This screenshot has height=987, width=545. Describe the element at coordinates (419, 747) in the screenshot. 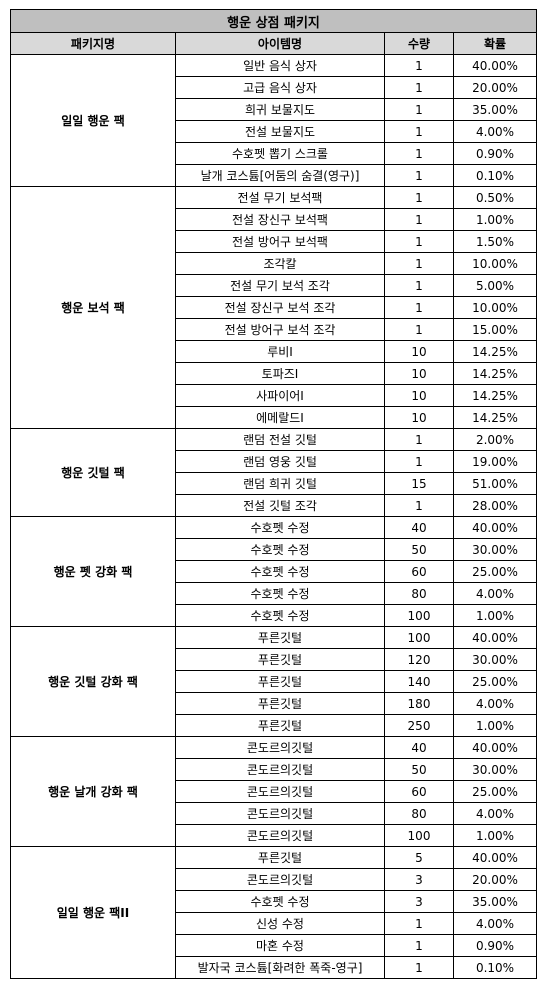

I see `qty-cell: 40` at that location.